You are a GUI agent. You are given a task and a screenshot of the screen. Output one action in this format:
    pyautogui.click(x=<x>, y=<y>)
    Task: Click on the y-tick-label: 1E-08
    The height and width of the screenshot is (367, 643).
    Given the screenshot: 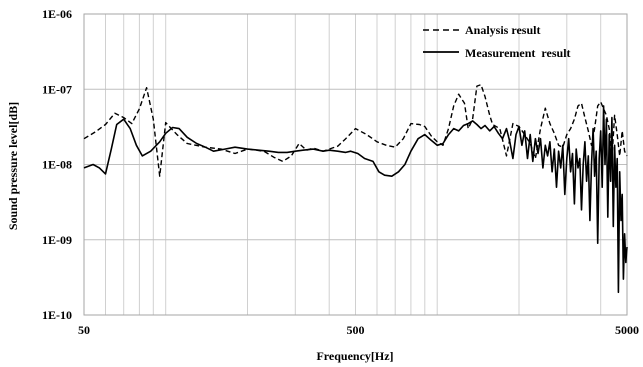 What is the action you would take?
    pyautogui.click(x=57, y=165)
    